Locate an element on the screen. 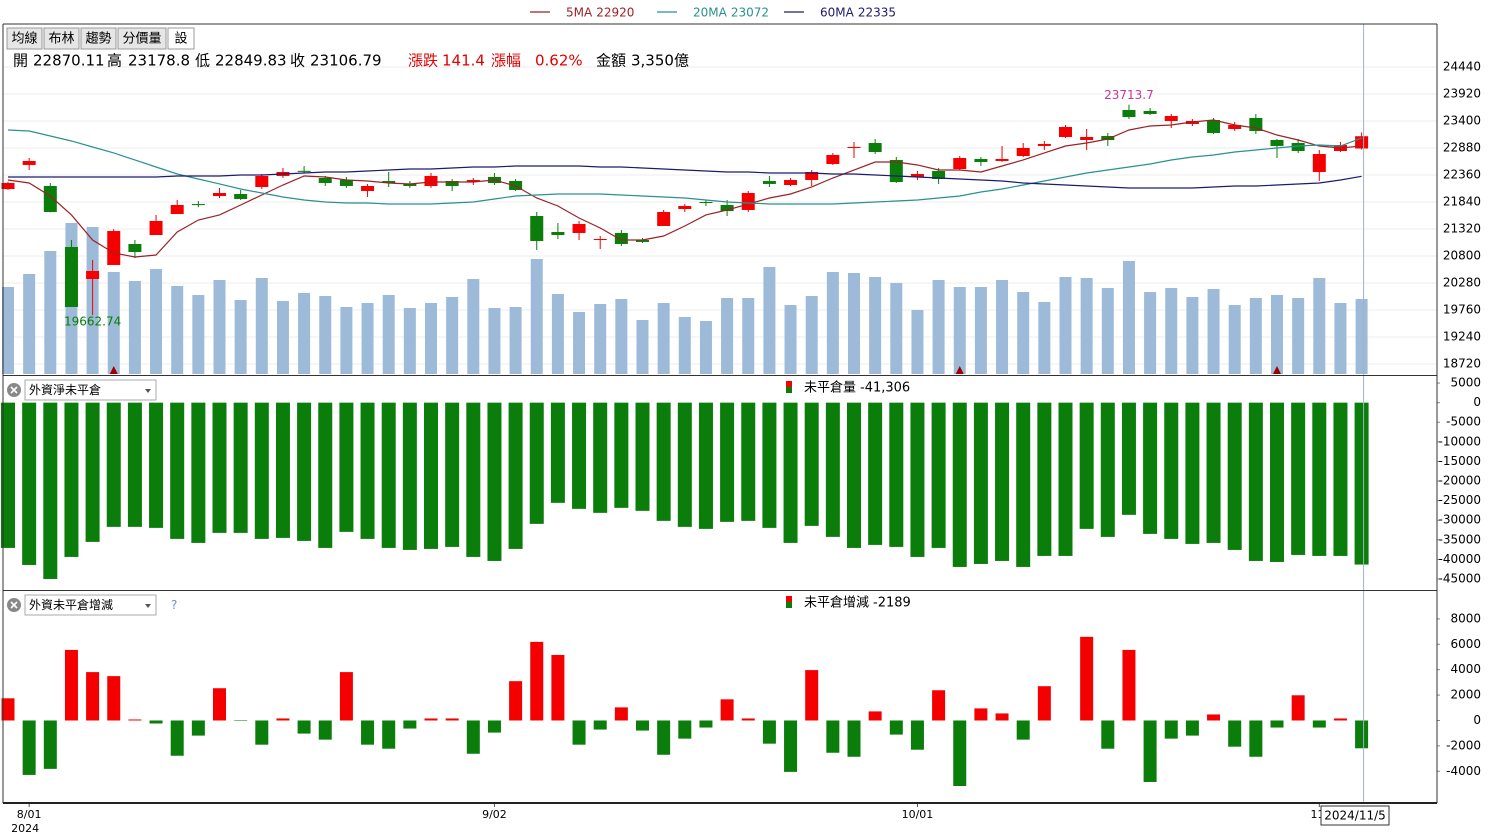 The image size is (1492, 837). legend-entry: 60MA 22335 is located at coordinates (858, 12).